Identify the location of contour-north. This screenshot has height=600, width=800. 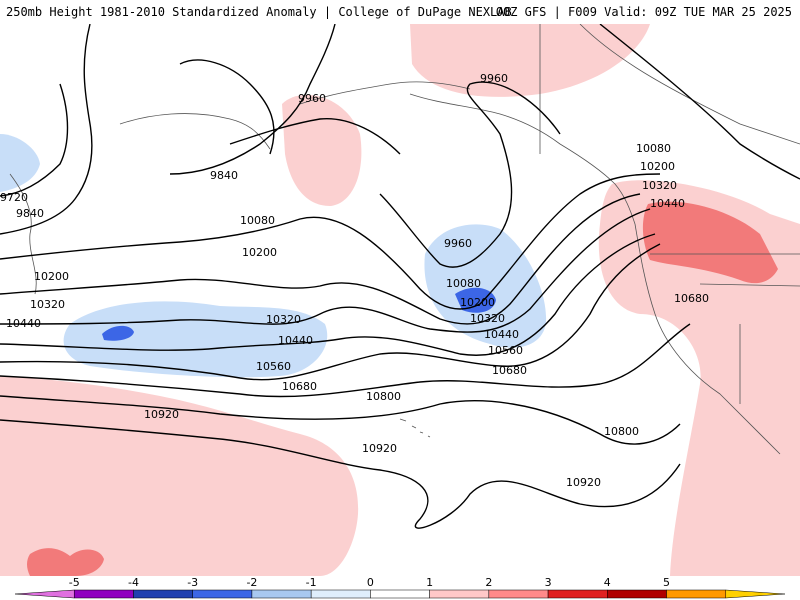
(699, 102).